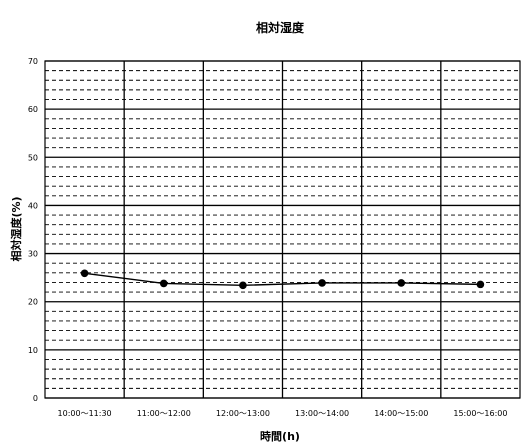 The height and width of the screenshot is (443, 523). I want to click on y-tick-label: 60, so click(33, 109).